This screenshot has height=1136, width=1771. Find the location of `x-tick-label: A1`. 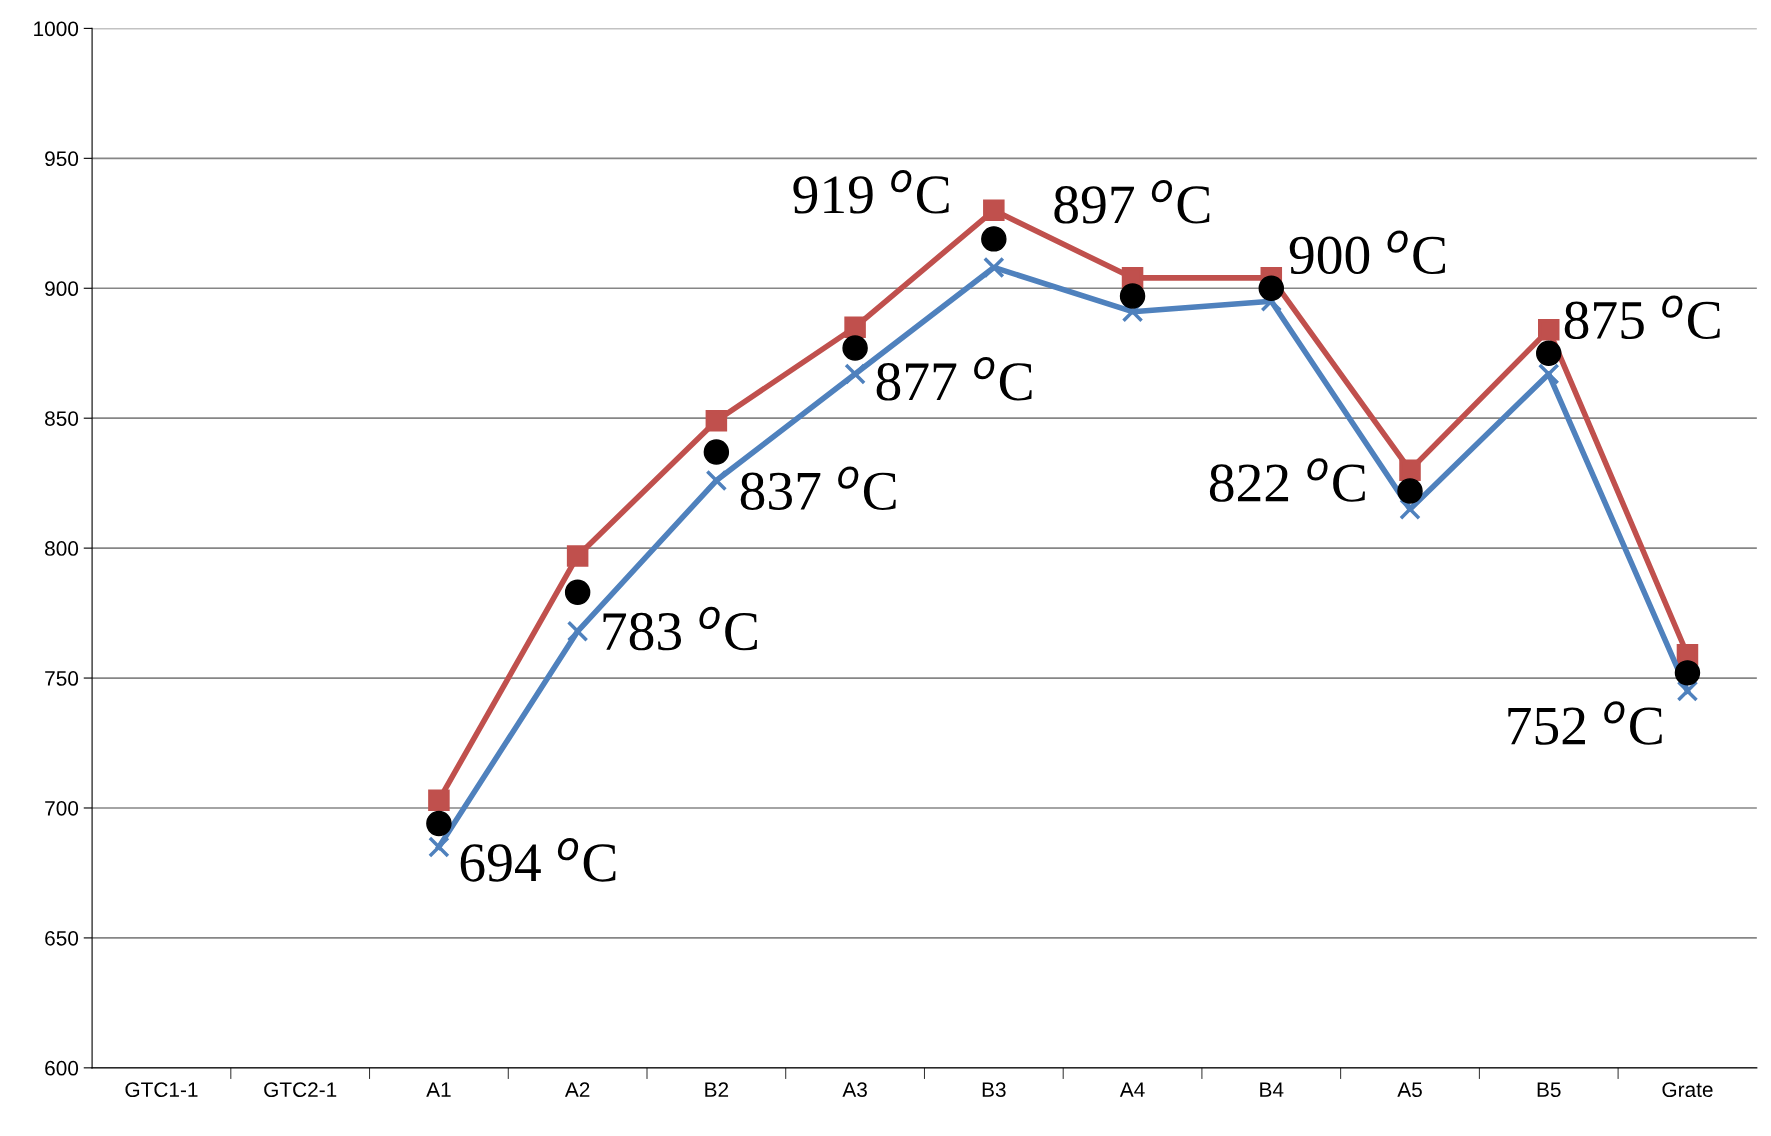

x-tick-label: A1 is located at coordinates (438, 1089).